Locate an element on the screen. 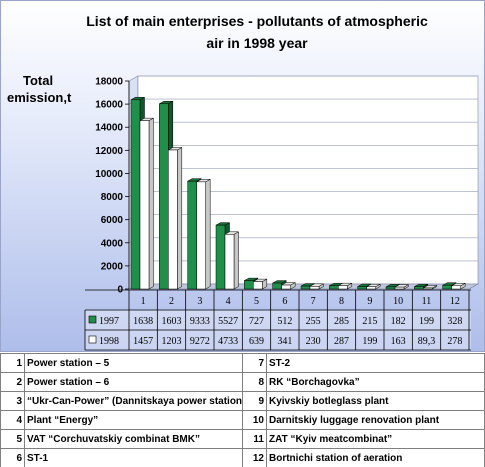 This screenshot has height=467, width=485. legend-enterprise-name: ST-2 is located at coordinates (375, 363).